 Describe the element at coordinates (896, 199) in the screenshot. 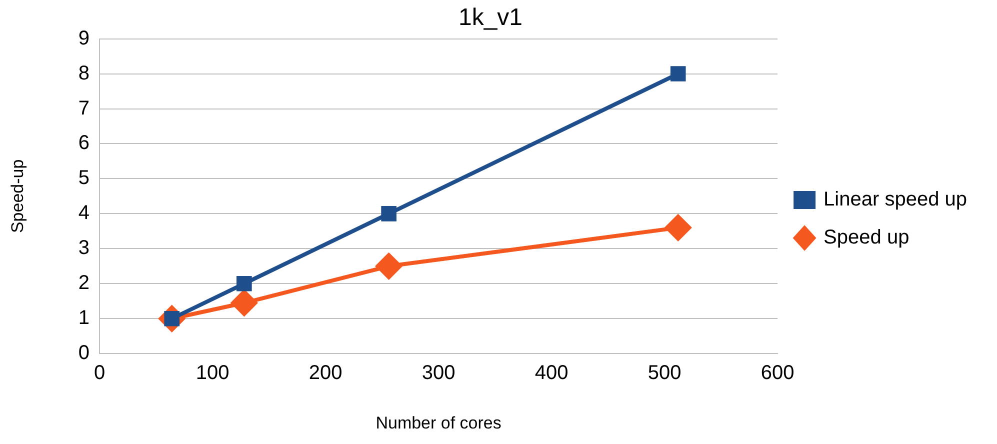

I see `legend-label: Linear speed up` at that location.